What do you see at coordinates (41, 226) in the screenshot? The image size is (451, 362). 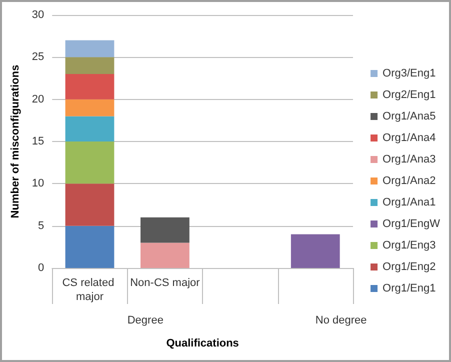 I see `y-tick-label: 5` at bounding box center [41, 226].